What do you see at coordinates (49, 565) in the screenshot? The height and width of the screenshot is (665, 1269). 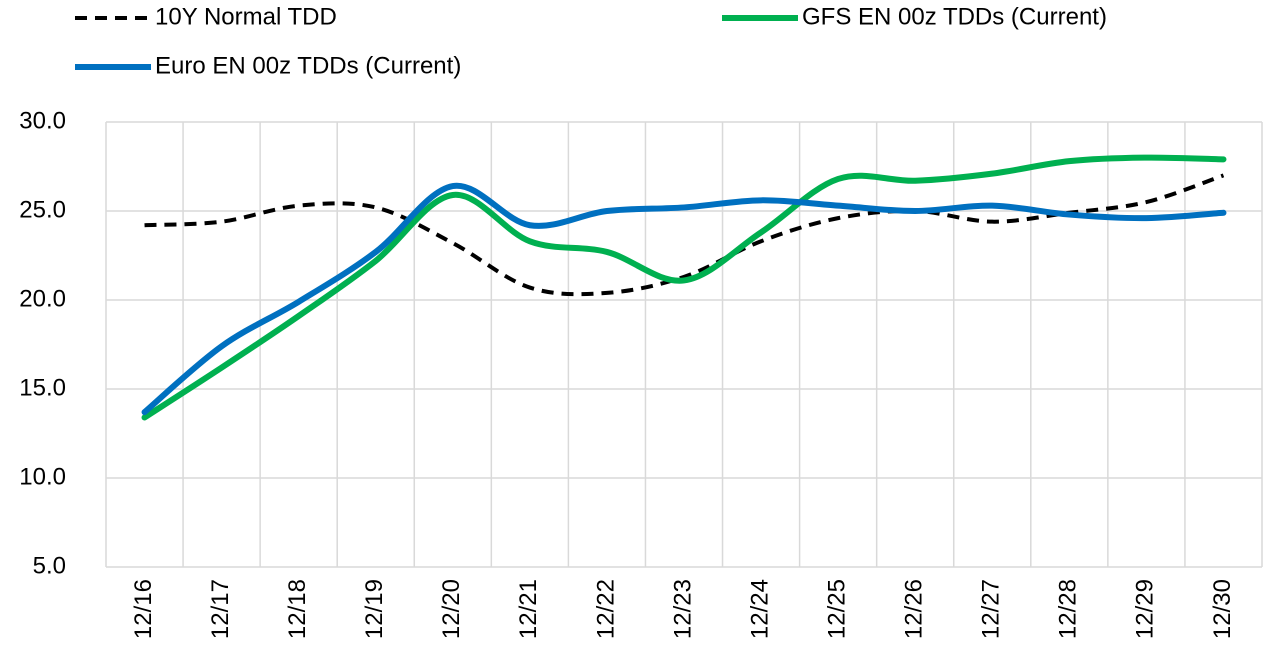 I see `y-tick-label: 5.0` at bounding box center [49, 565].